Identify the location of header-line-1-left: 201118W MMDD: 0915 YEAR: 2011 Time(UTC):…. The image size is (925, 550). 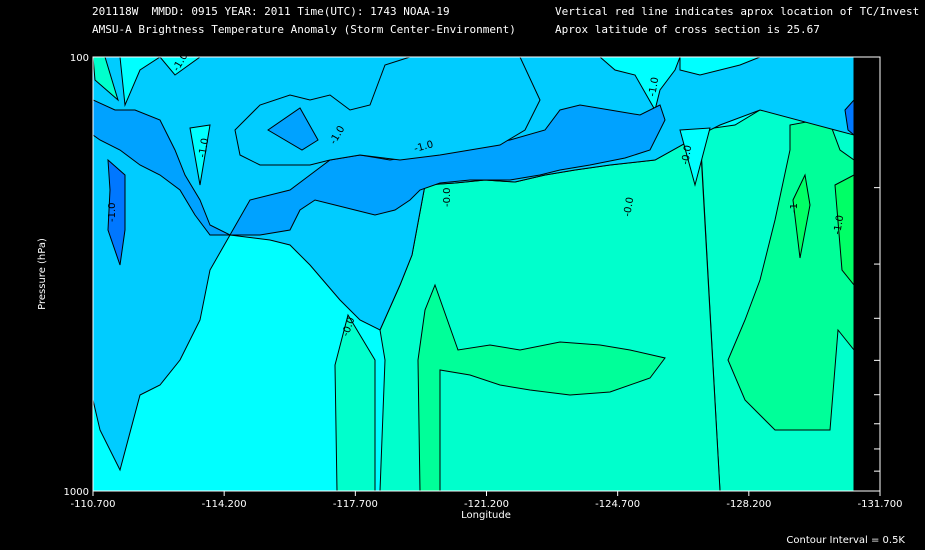
(271, 11).